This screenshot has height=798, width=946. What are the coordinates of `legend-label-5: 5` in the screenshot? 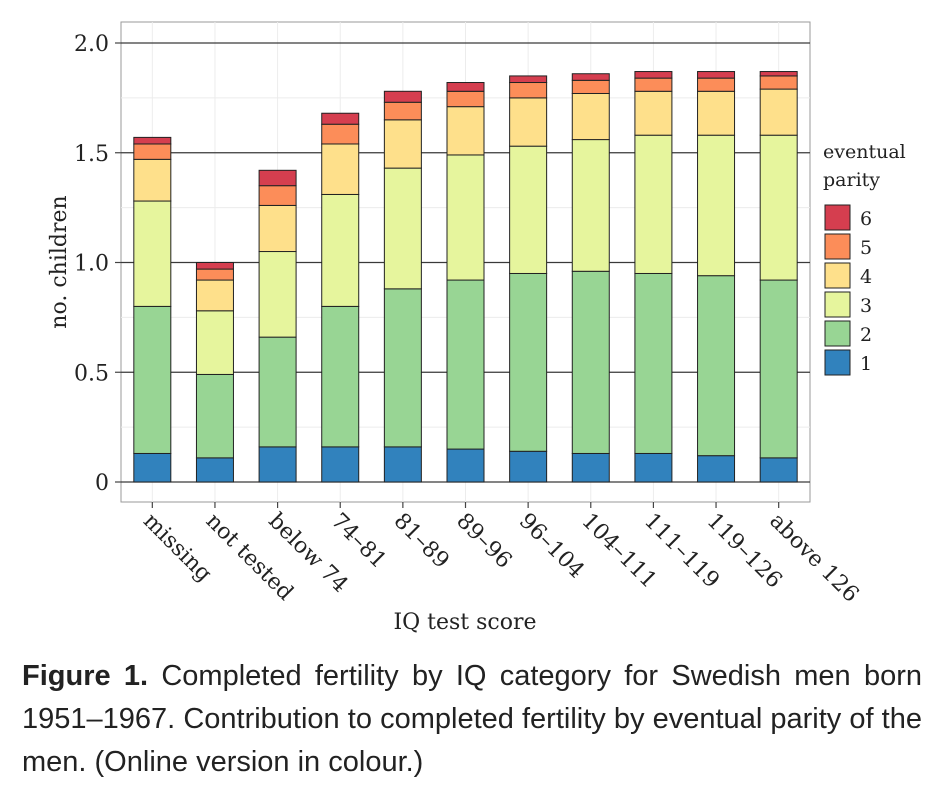 It's located at (866, 248).